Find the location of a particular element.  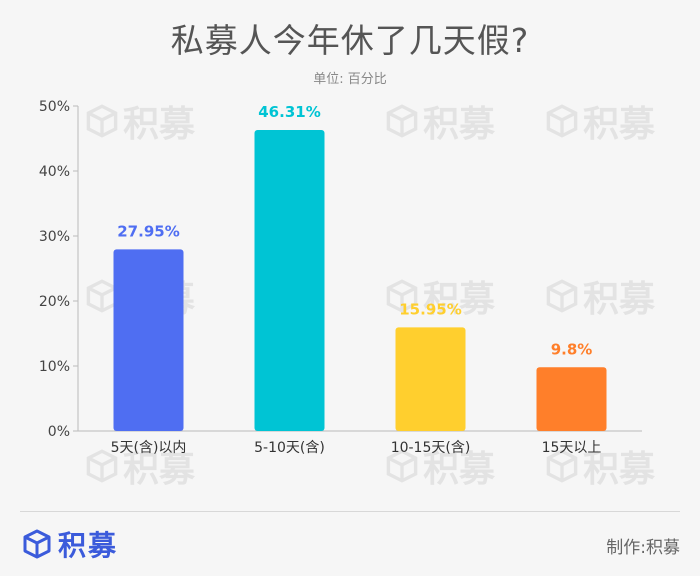

y-tick-label: 20% is located at coordinates (54, 302).